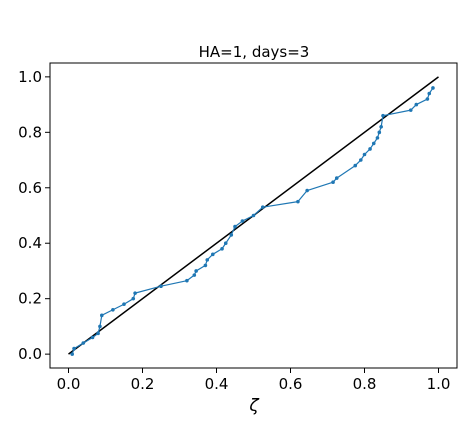  Describe the element at coordinates (69, 384) in the screenshot. I see `x-tick-label: 0.0` at that location.